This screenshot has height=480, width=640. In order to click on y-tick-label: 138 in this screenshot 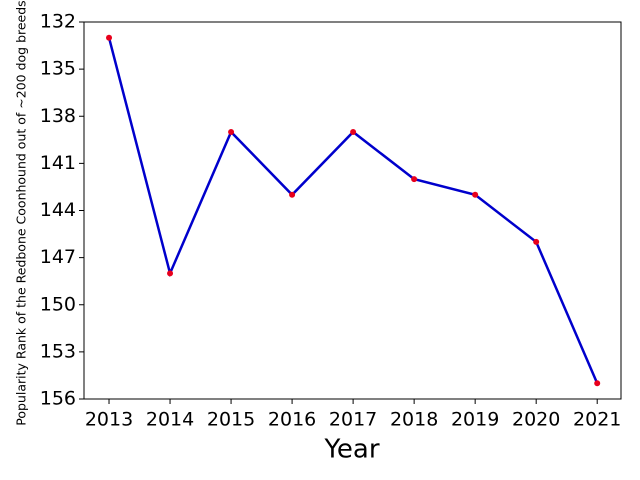, I will do `click(58, 116)`.